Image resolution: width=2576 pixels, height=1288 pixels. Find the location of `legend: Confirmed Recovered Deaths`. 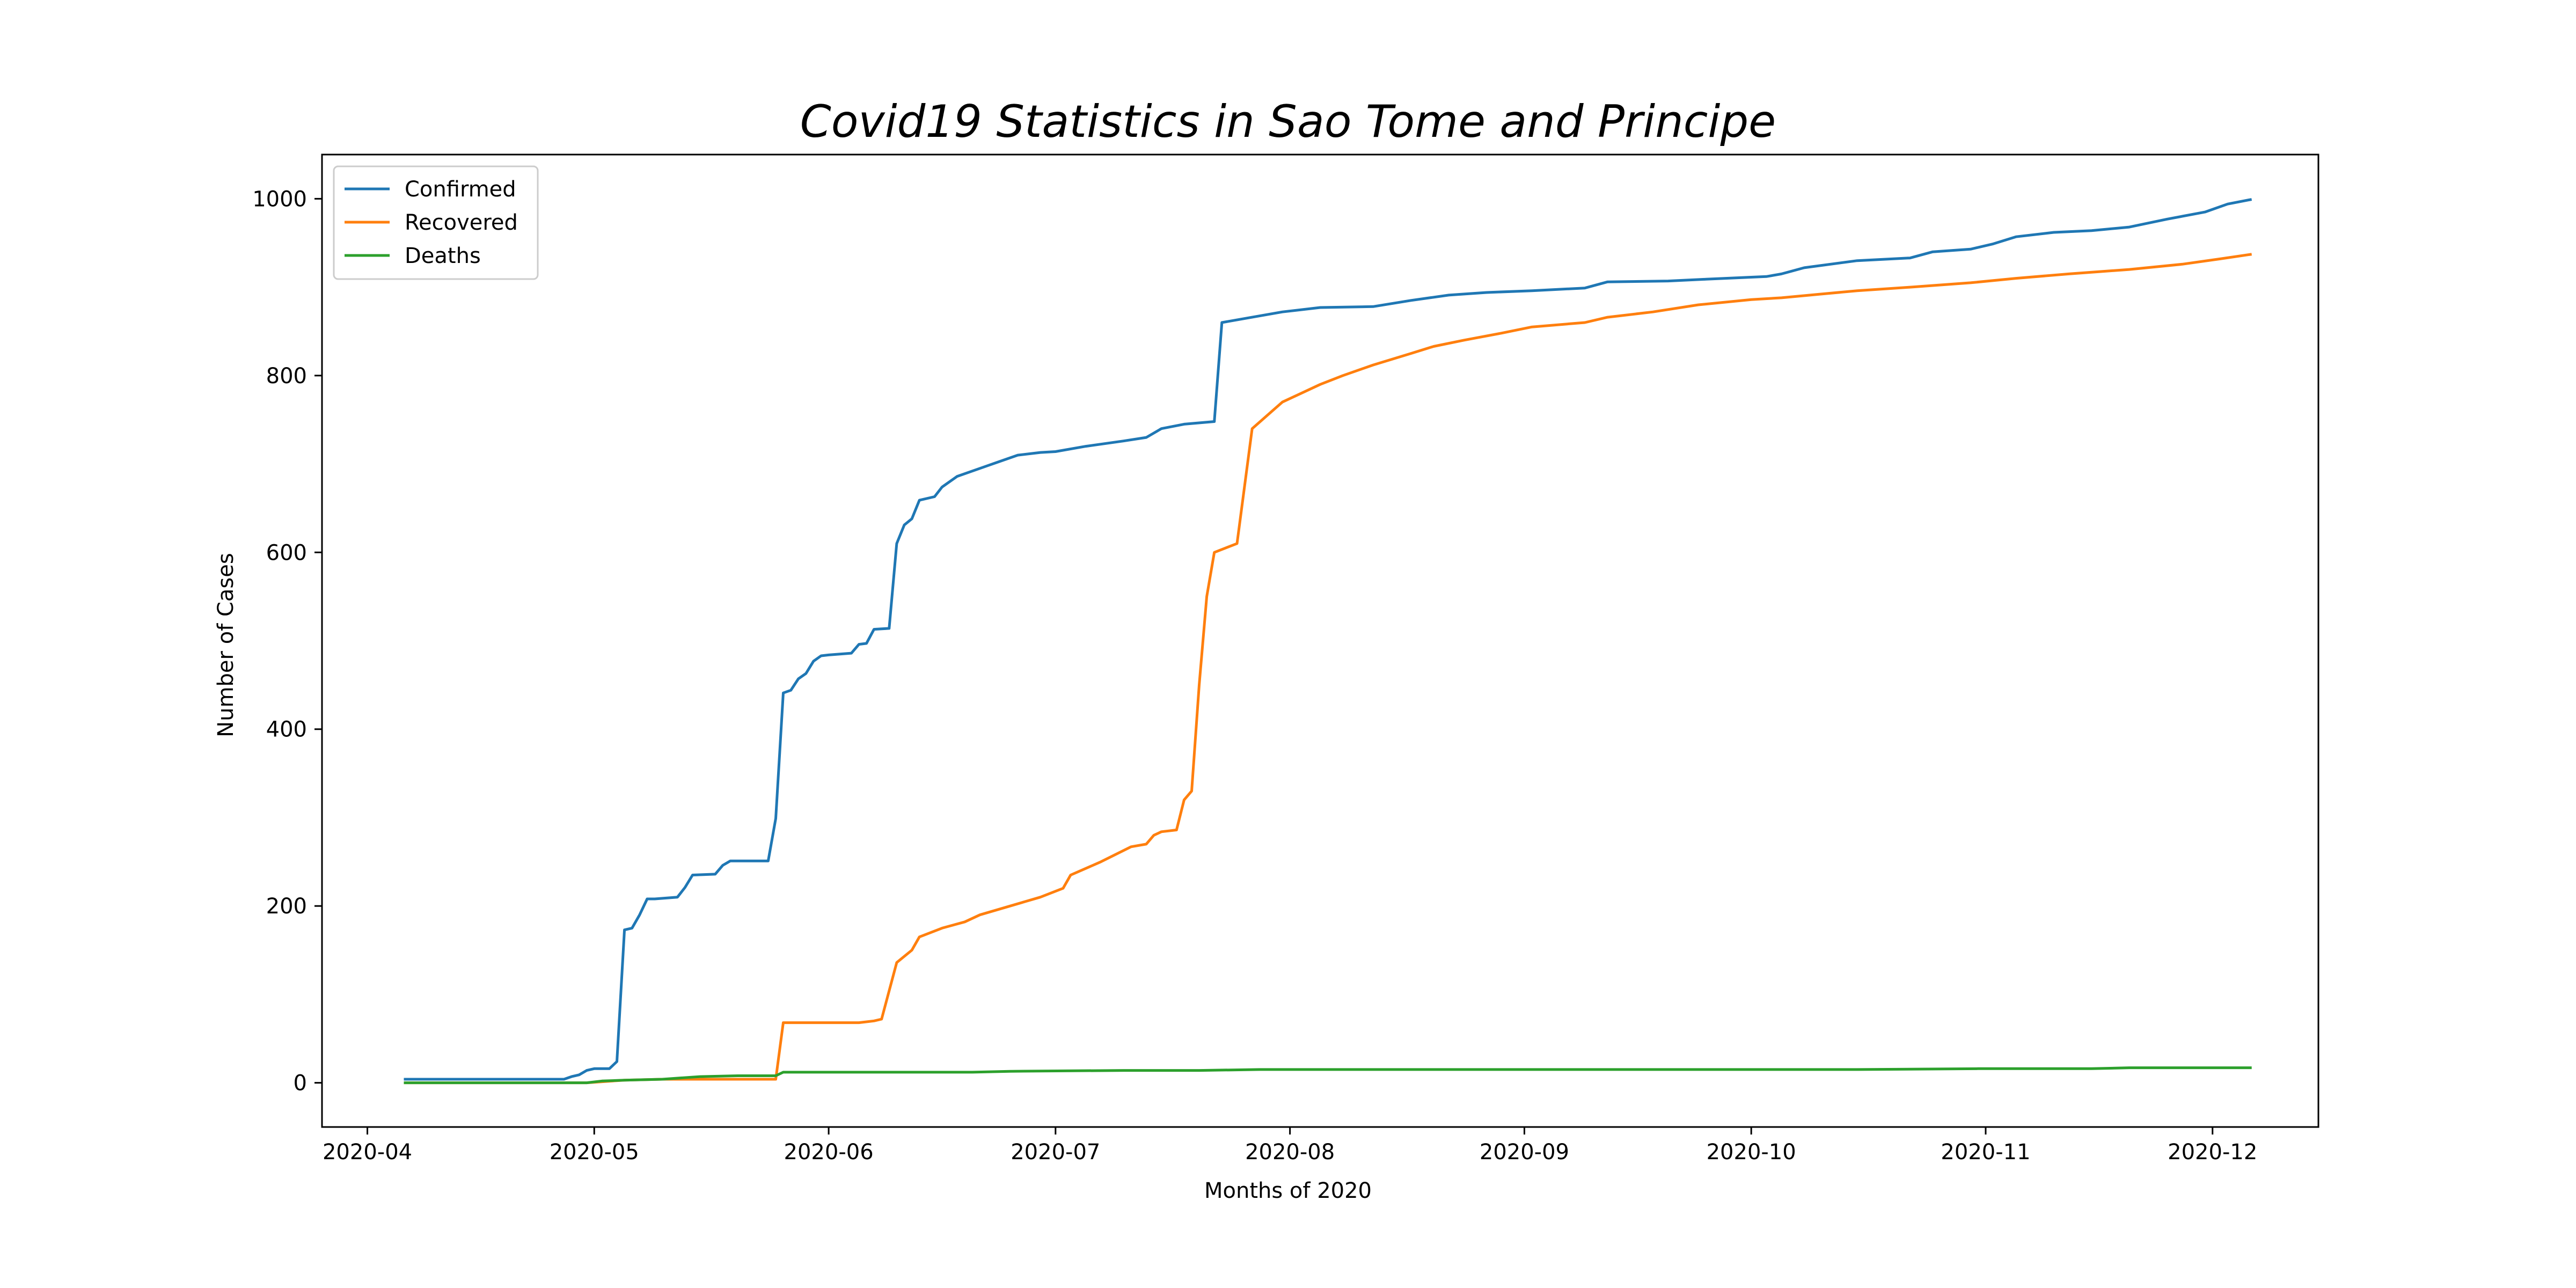

legend: Confirmed Recovered Deaths is located at coordinates (436, 222).